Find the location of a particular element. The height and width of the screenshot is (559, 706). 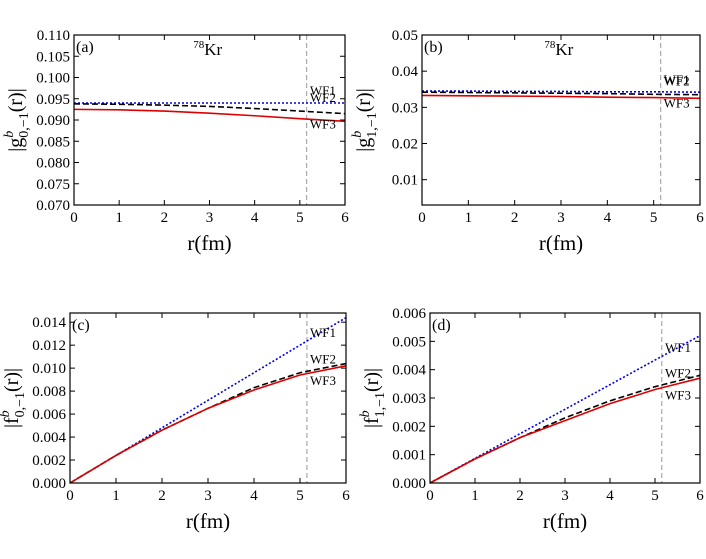

y-tick-label: 0.001 is located at coordinates (409, 456).